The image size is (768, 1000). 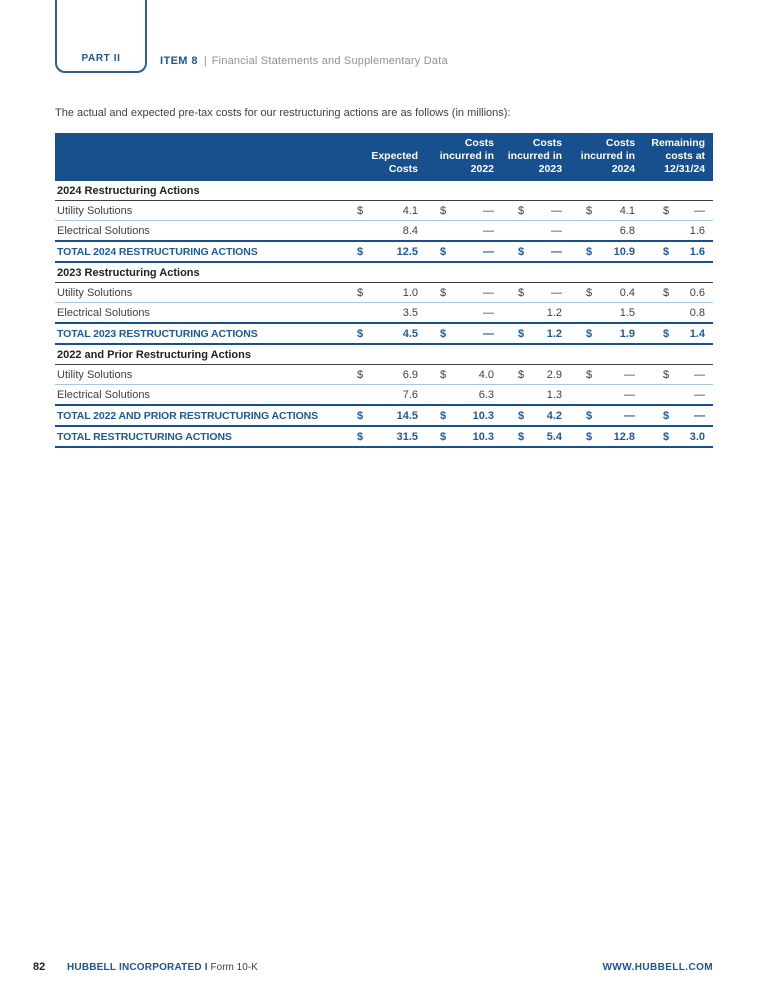 I want to click on section-label: 2022 and Prior Restructuring Actions, so click(x=384, y=354).